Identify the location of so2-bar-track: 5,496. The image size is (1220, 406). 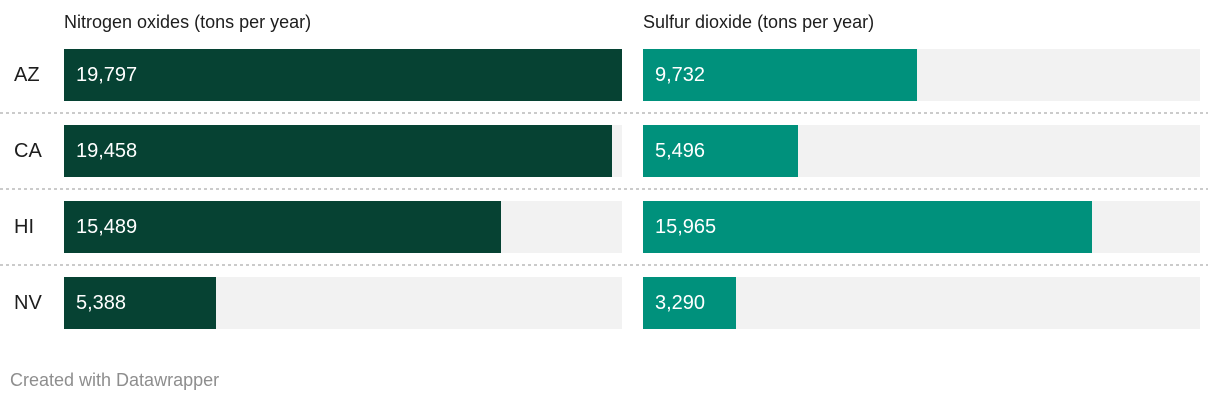
(921, 151).